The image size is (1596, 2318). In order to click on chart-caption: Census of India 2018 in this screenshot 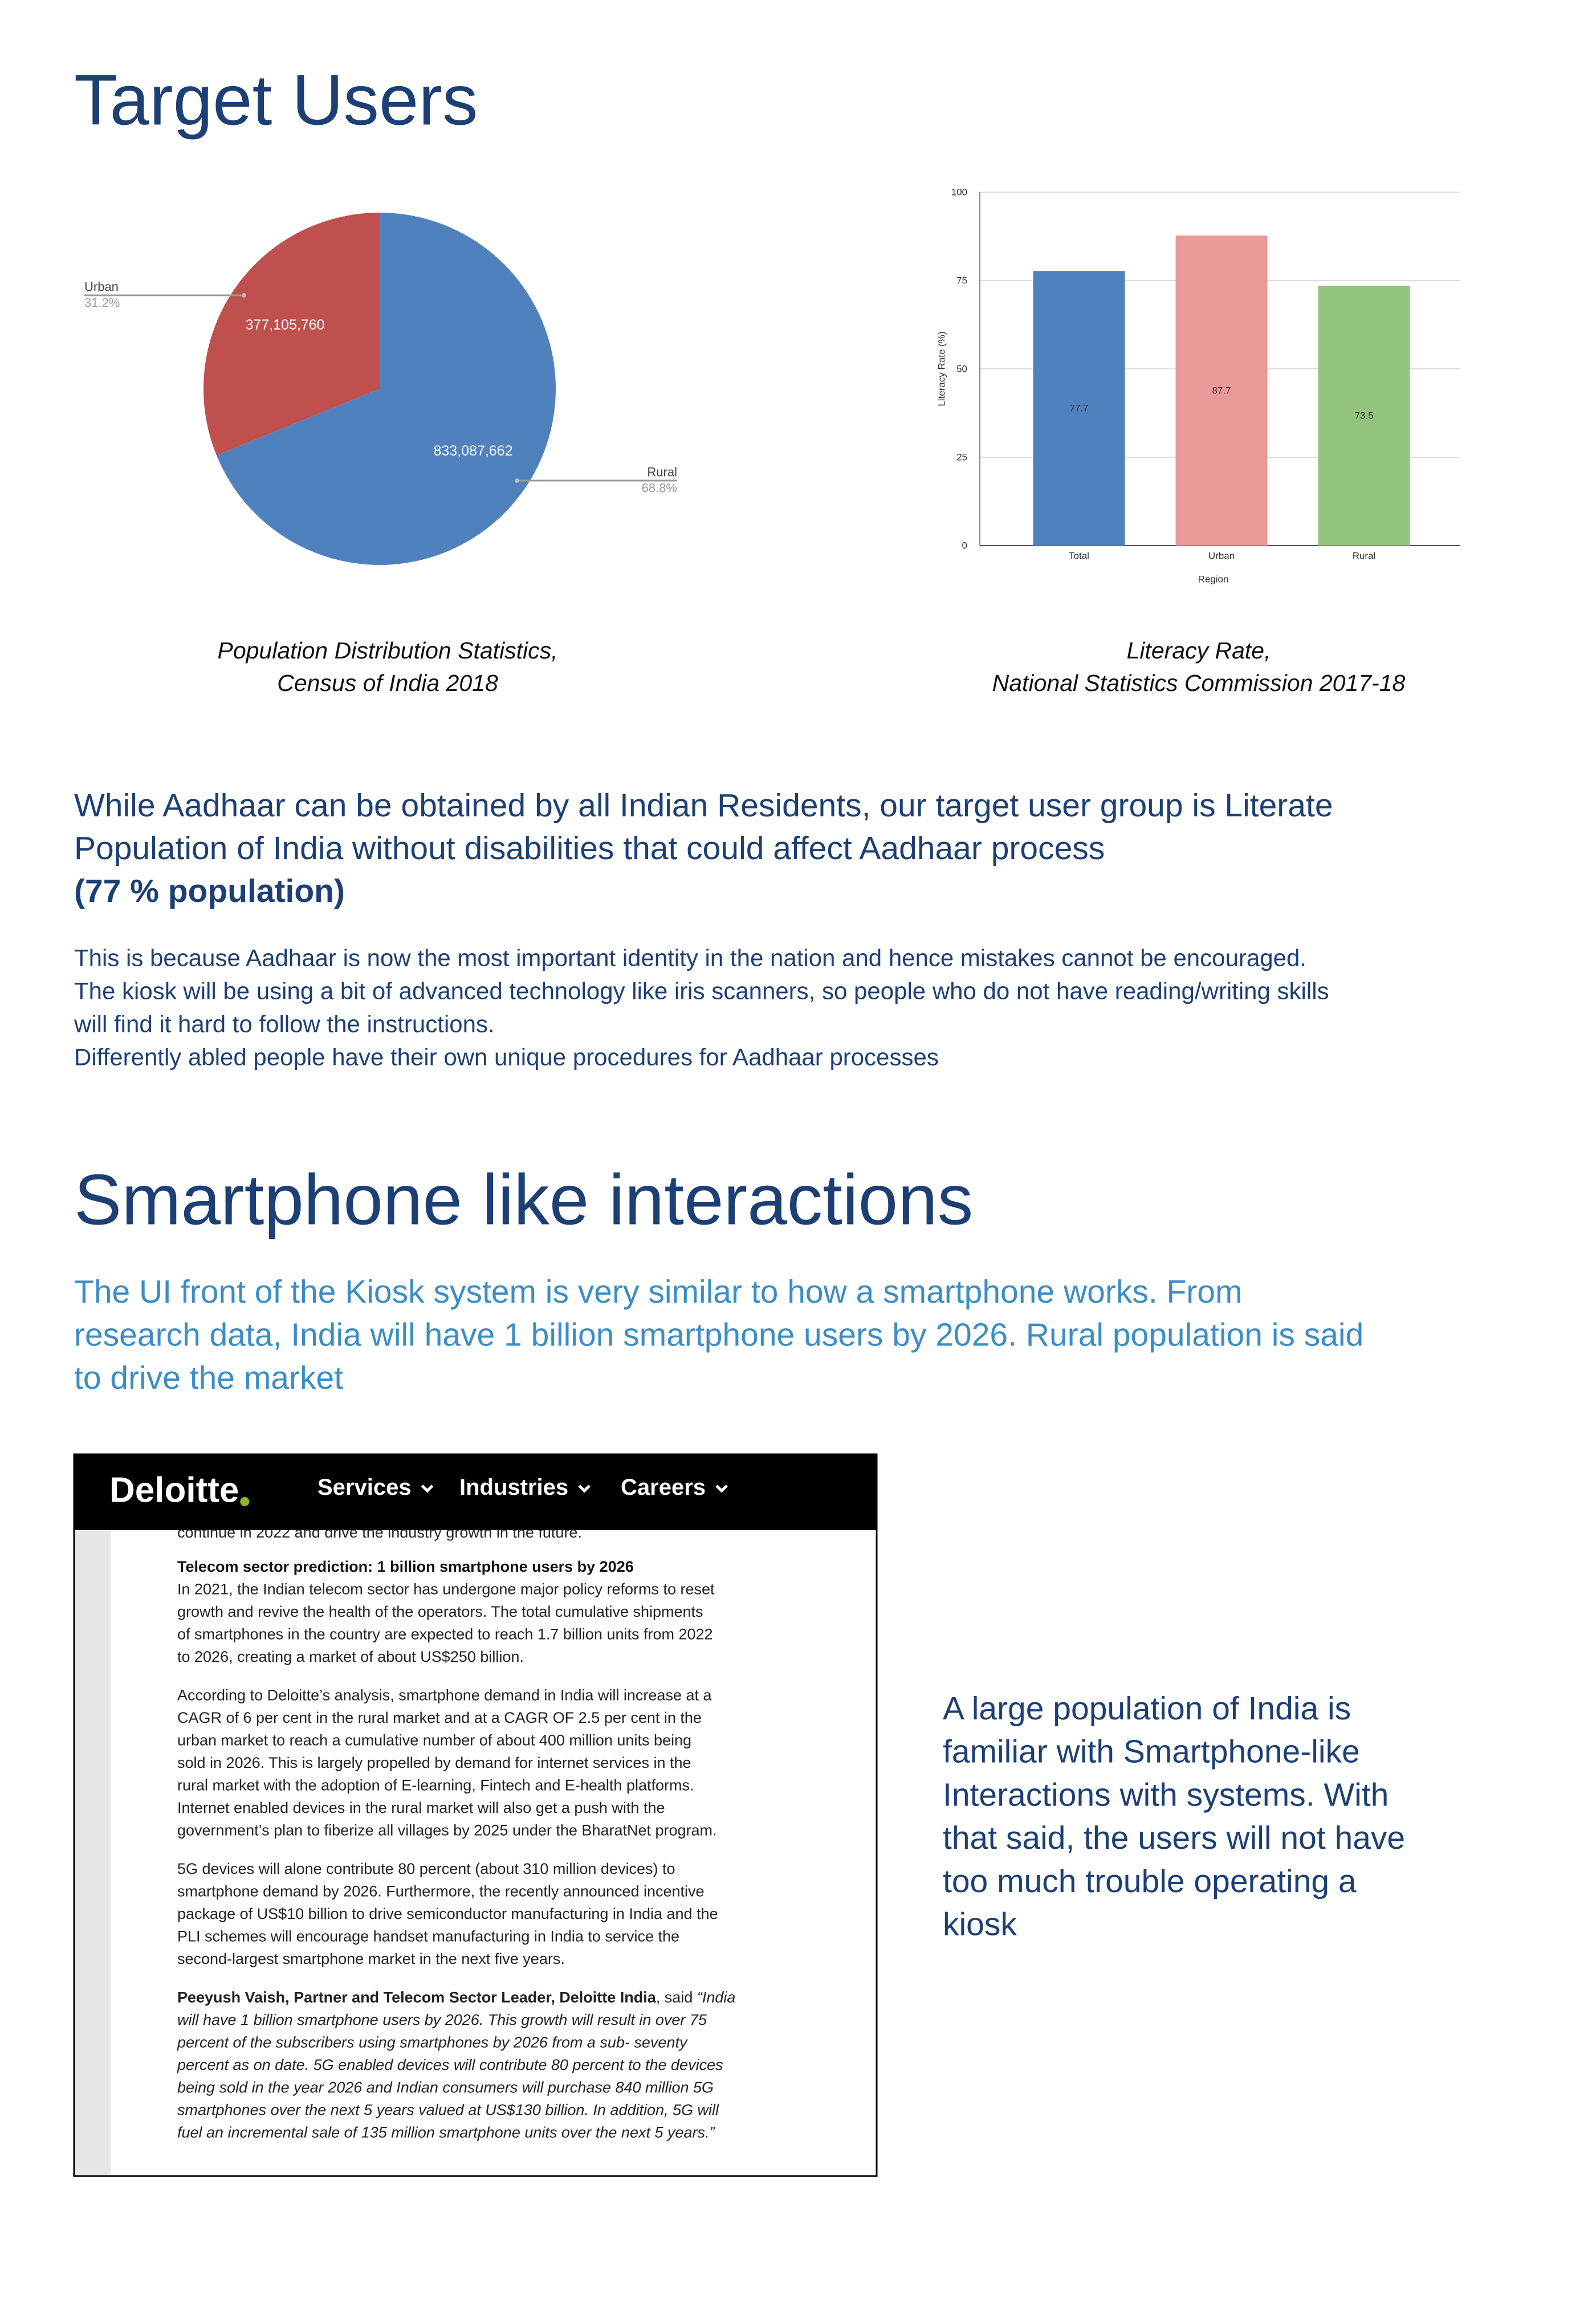, I will do `click(387, 683)`.